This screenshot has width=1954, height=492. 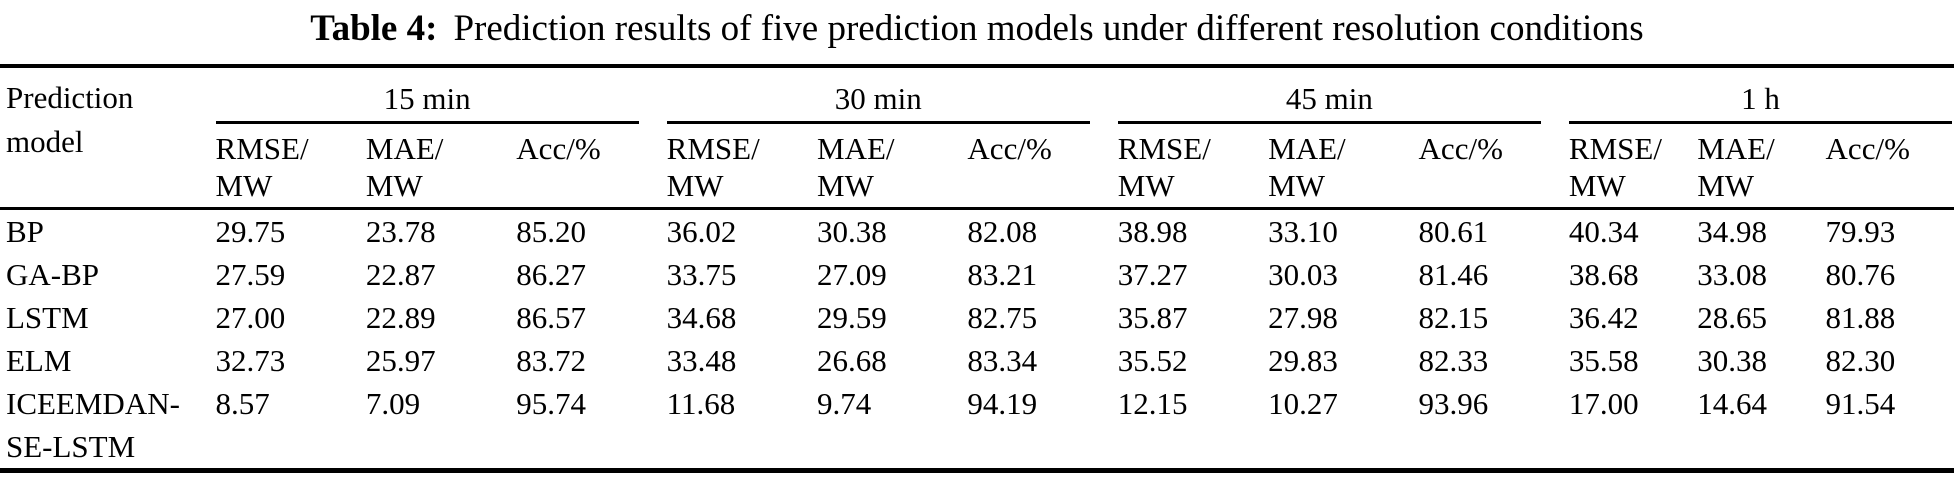 I want to click on value-cell: 82.15, so click(x=1453, y=317).